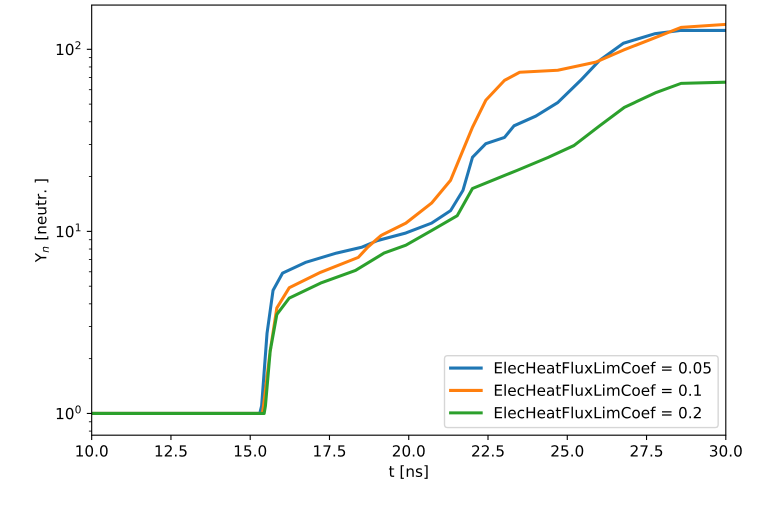 This screenshot has width=764, height=506. I want to click on y-axis-title: Y$_{n}$ [neutr. ], so click(41, 220).